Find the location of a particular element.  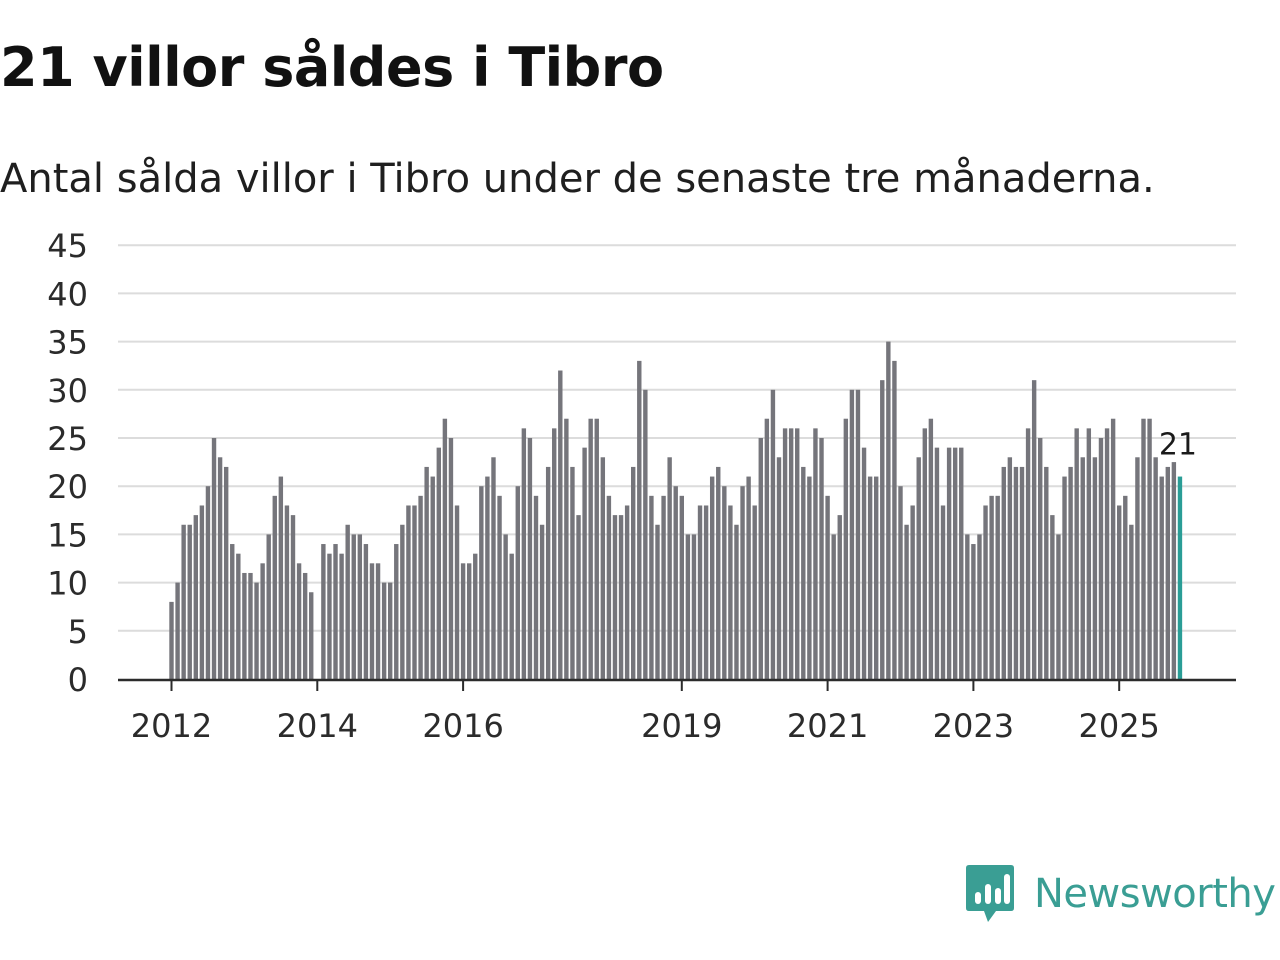

data-labels: 21 is located at coordinates (1178, 445).